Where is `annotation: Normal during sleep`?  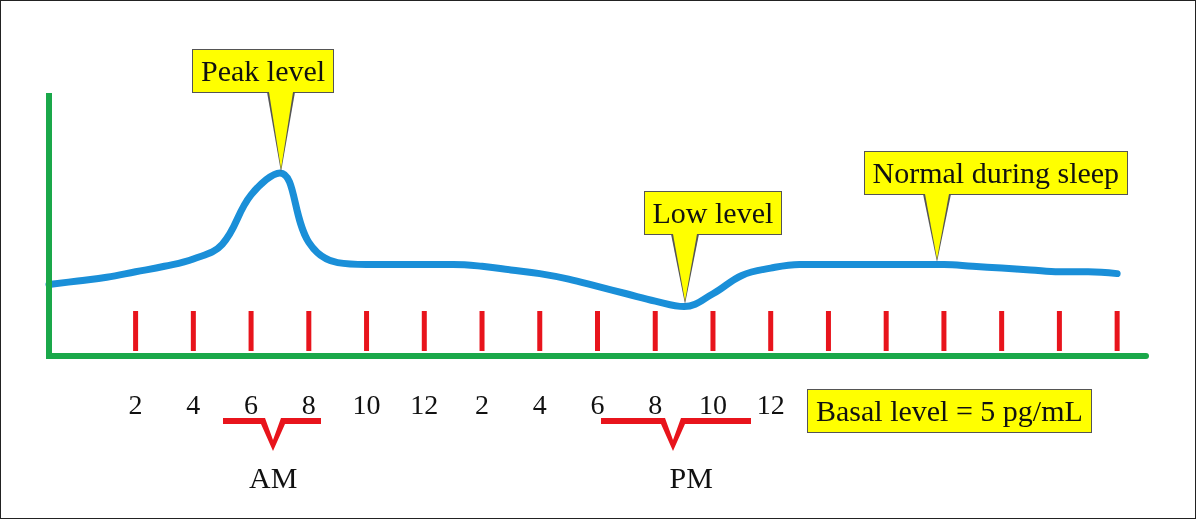
annotation: Normal during sleep is located at coordinates (996, 173).